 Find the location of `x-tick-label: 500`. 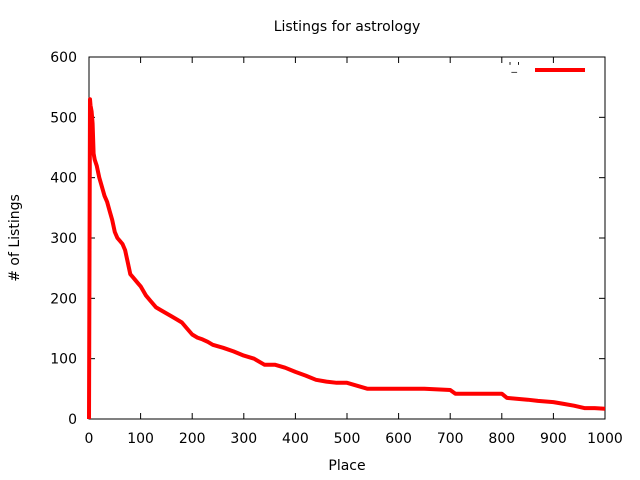

x-tick-label: 500 is located at coordinates (347, 439).